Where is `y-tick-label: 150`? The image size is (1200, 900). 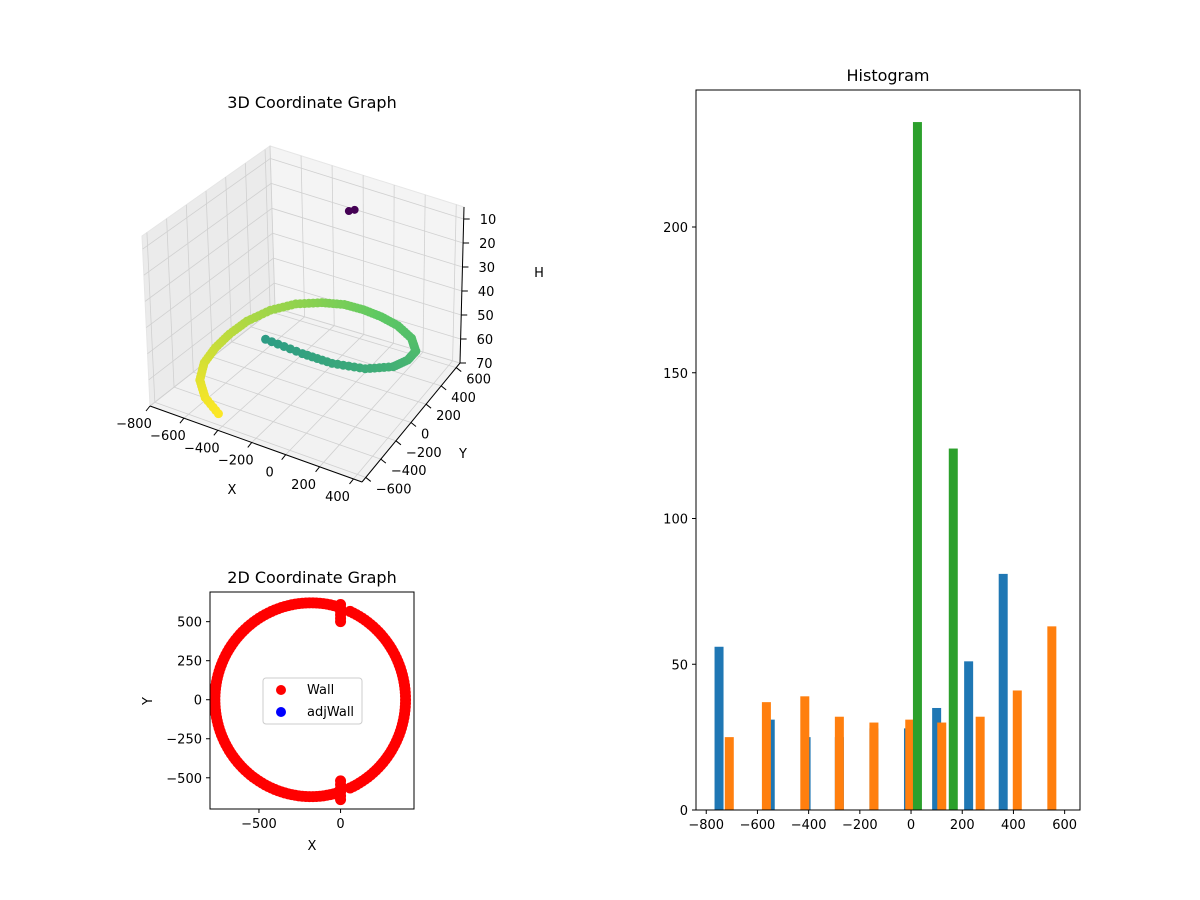 y-tick-label: 150 is located at coordinates (675, 374).